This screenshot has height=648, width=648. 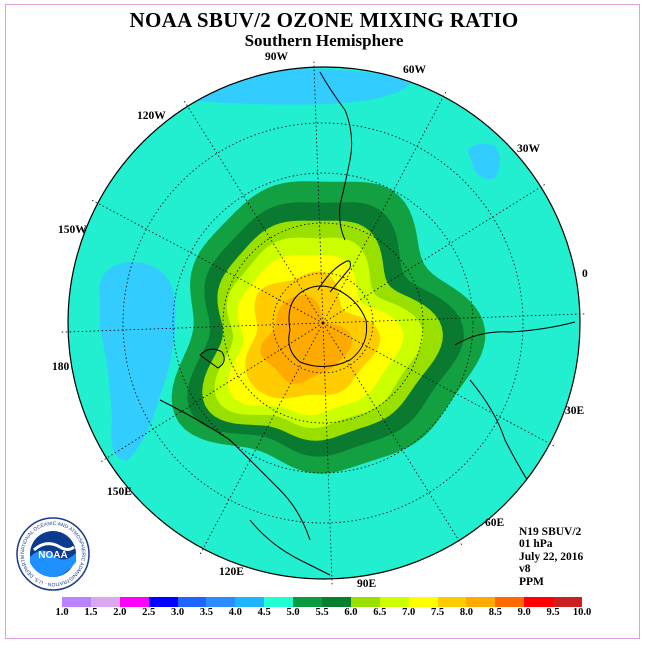 I want to click on colorbar-swatch-5.5, so click(x=337, y=602).